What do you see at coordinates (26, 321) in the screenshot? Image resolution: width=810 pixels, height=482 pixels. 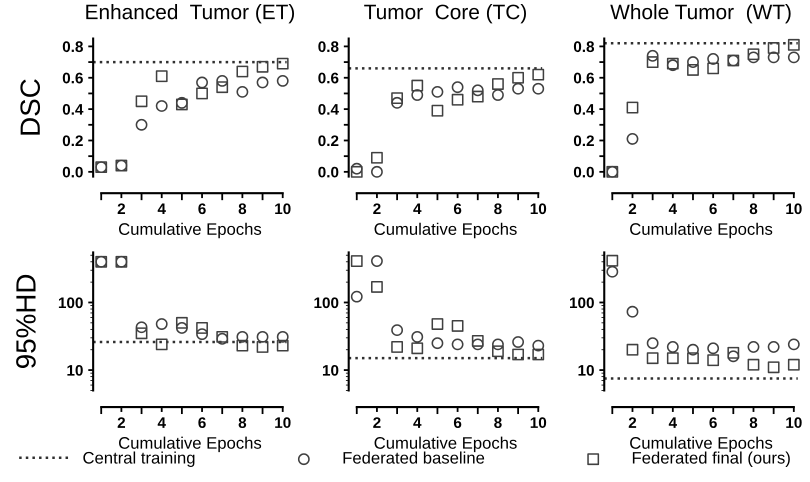 I see `y-axis-title: 95%HD` at bounding box center [26, 321].